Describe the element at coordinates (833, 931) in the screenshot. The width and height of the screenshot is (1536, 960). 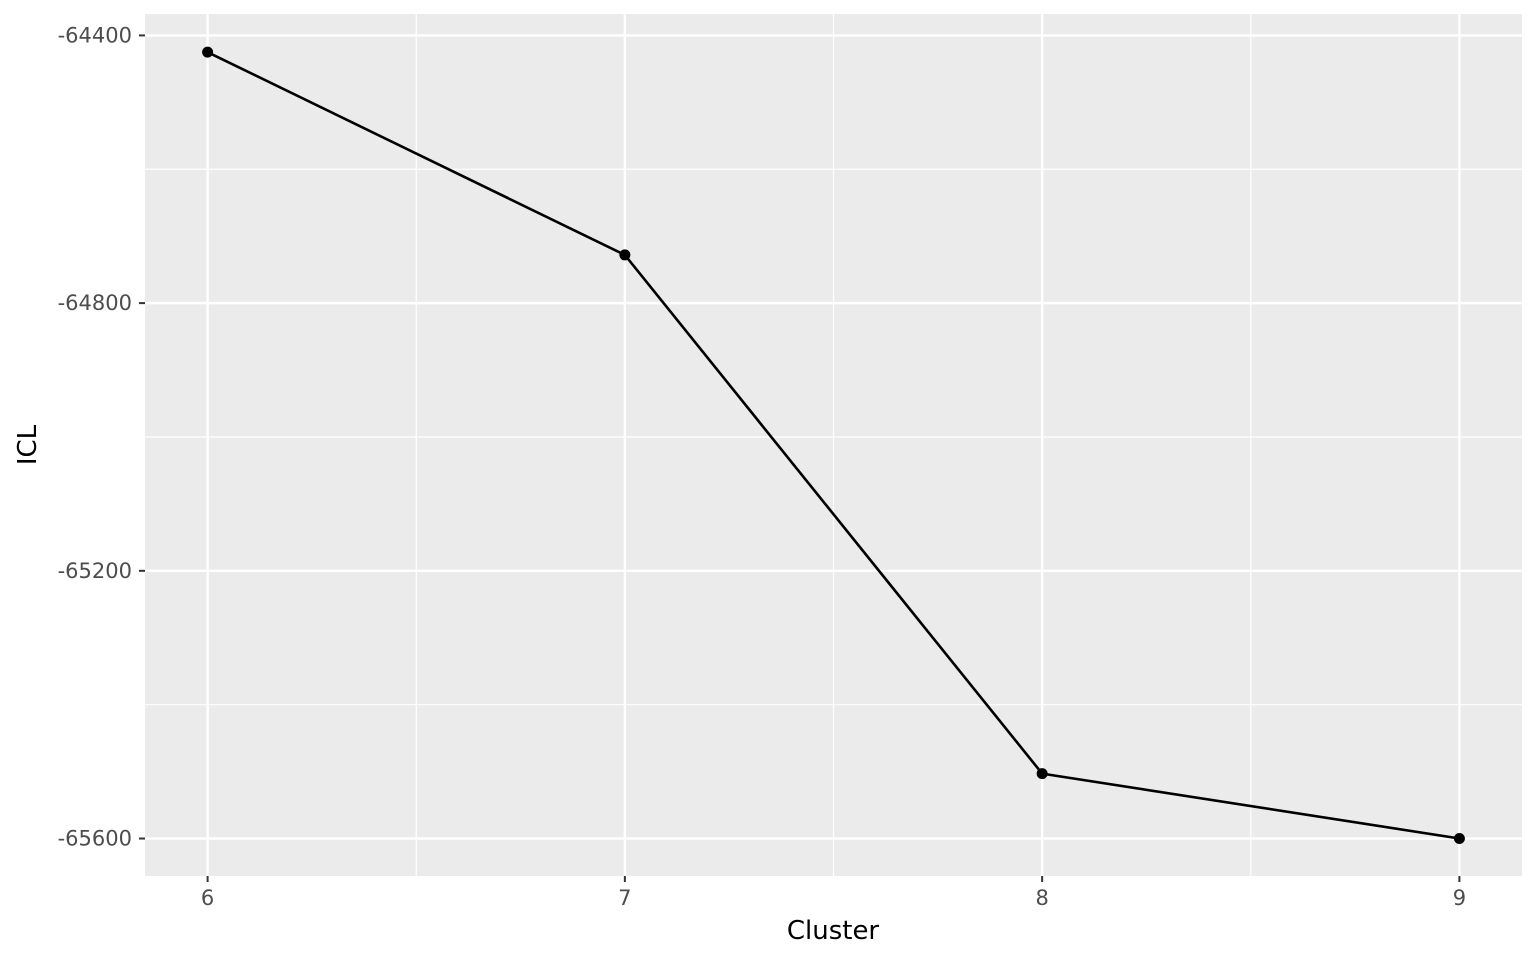
I see `x-axis-title: Cluster` at that location.